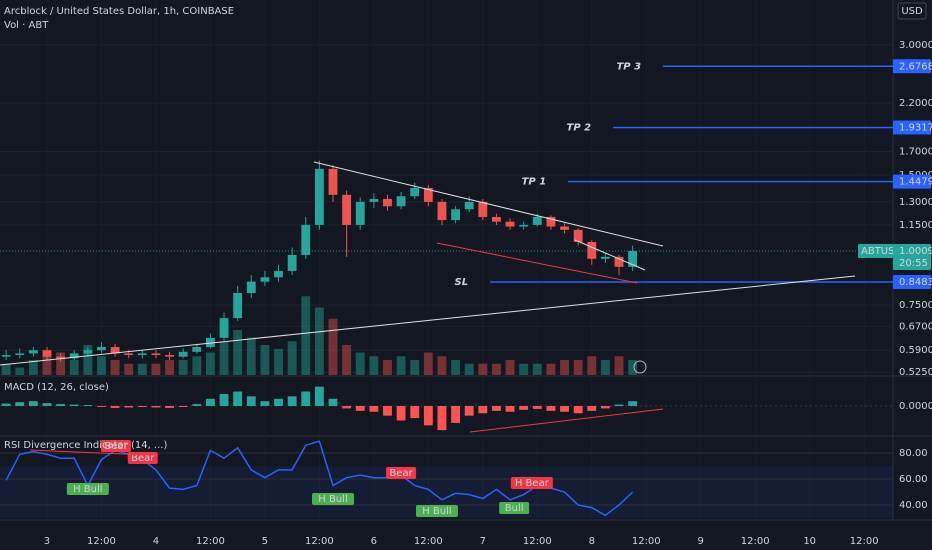 The width and height of the screenshot is (932, 550). Describe the element at coordinates (579, 128) in the screenshot. I see `level-name: TP 2` at that location.